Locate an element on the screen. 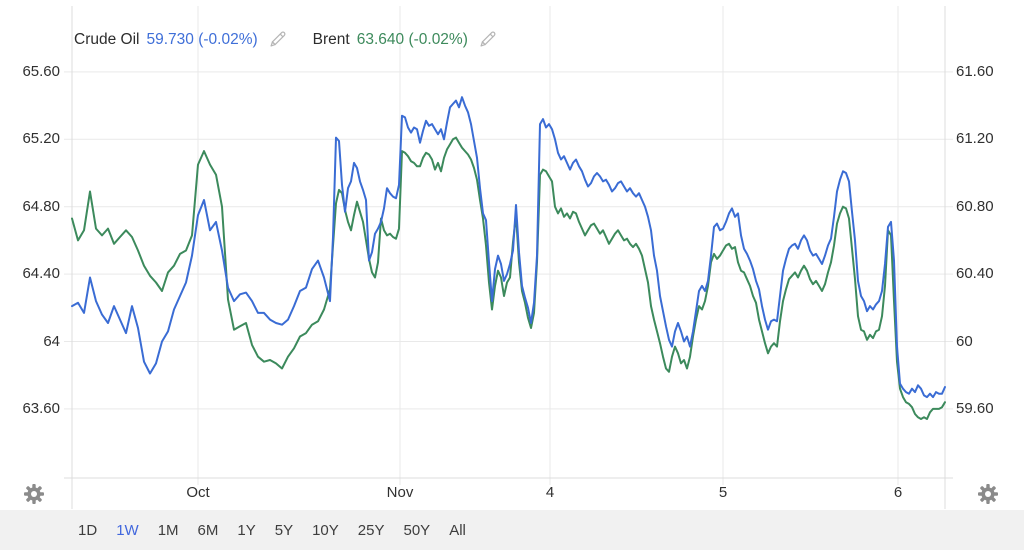  x-axis-label-oct: Oct is located at coordinates (198, 492).